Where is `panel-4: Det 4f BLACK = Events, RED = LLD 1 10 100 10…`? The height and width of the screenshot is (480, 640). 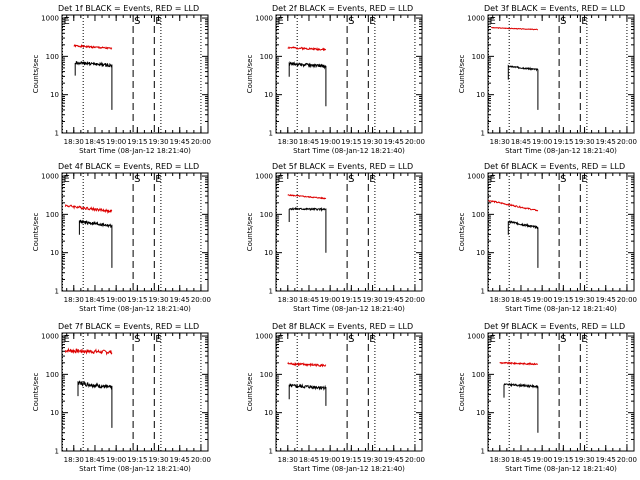 panel-4: Det 4f BLACK = Events, RED = LLD 1 10 100 10… is located at coordinates (121, 237).